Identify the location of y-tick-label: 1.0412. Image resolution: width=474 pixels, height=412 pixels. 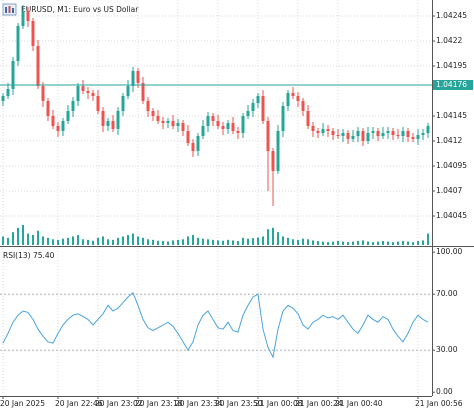
(449, 140).